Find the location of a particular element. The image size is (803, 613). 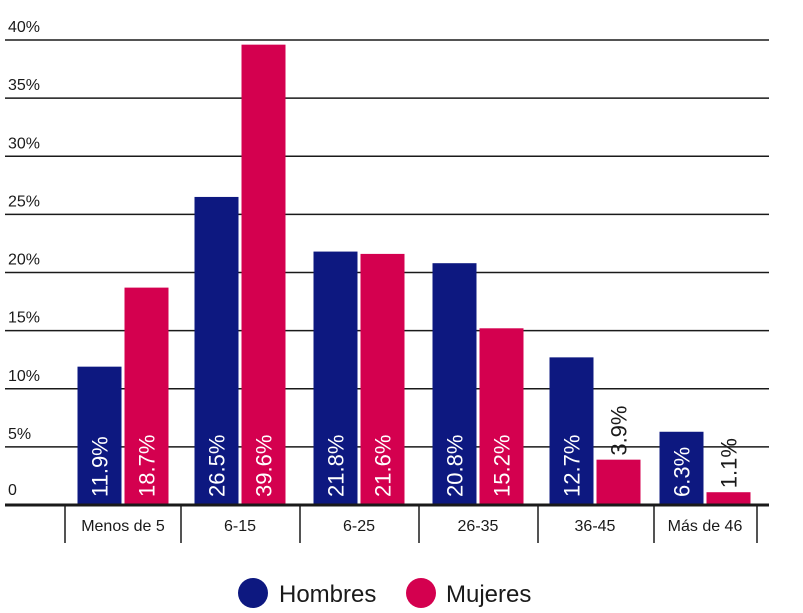

y-axis: 0 5% 10% 15% 20% 25% 30% 35% 40% is located at coordinates (24, 259).